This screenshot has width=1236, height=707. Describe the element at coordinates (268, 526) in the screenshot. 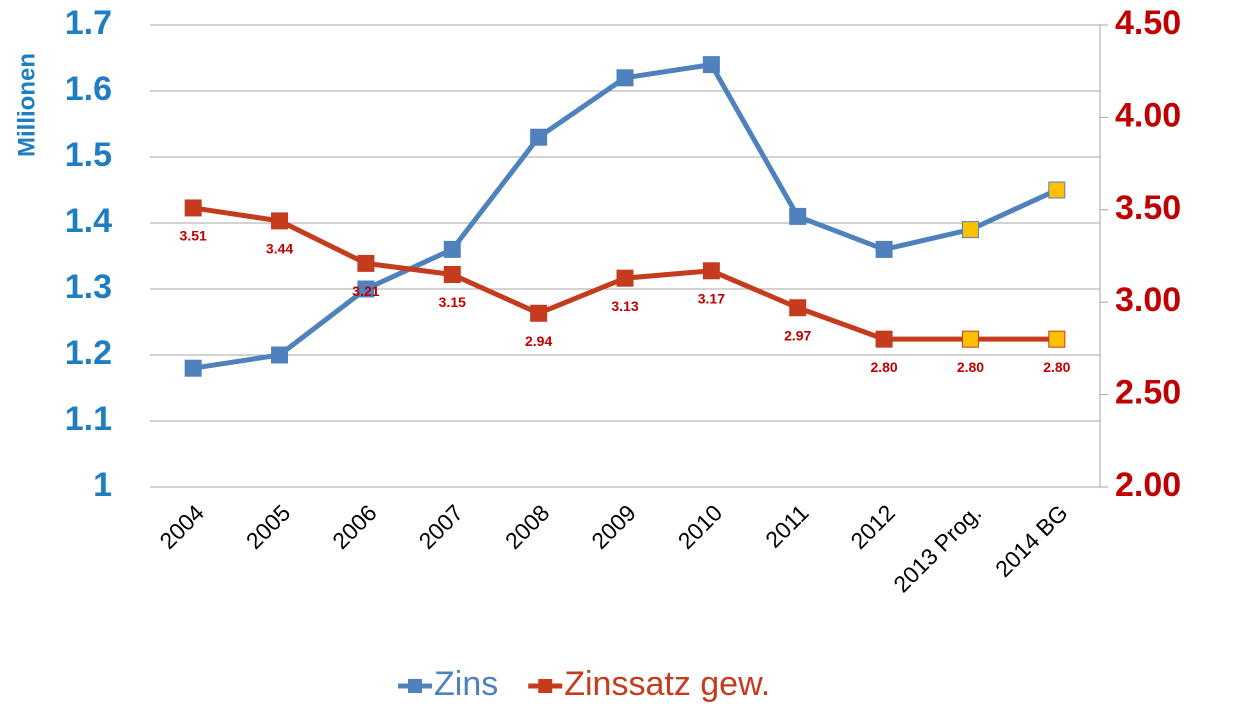

I see `x-tick-label: 2005` at that location.